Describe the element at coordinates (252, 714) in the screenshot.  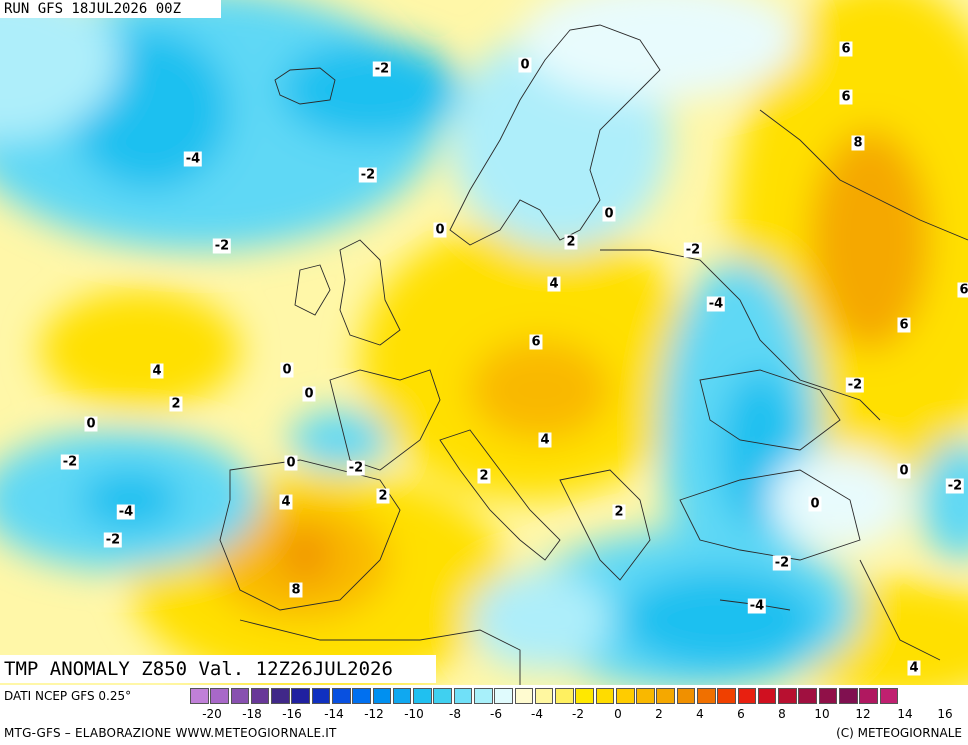
I see `colorbar-tick: -18` at that location.